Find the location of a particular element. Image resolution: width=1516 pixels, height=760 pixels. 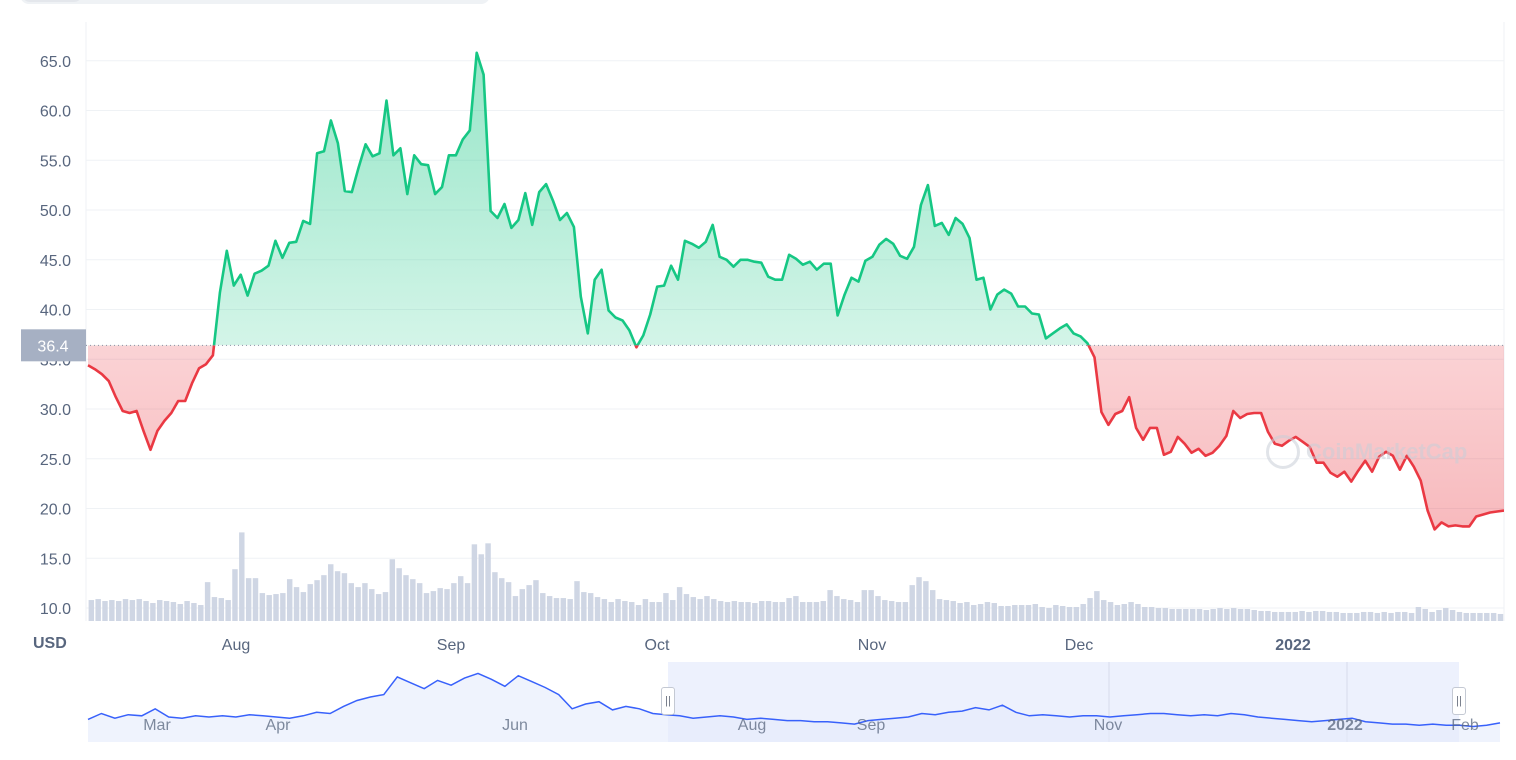

range-handle-right: || is located at coordinates (1459, 701).